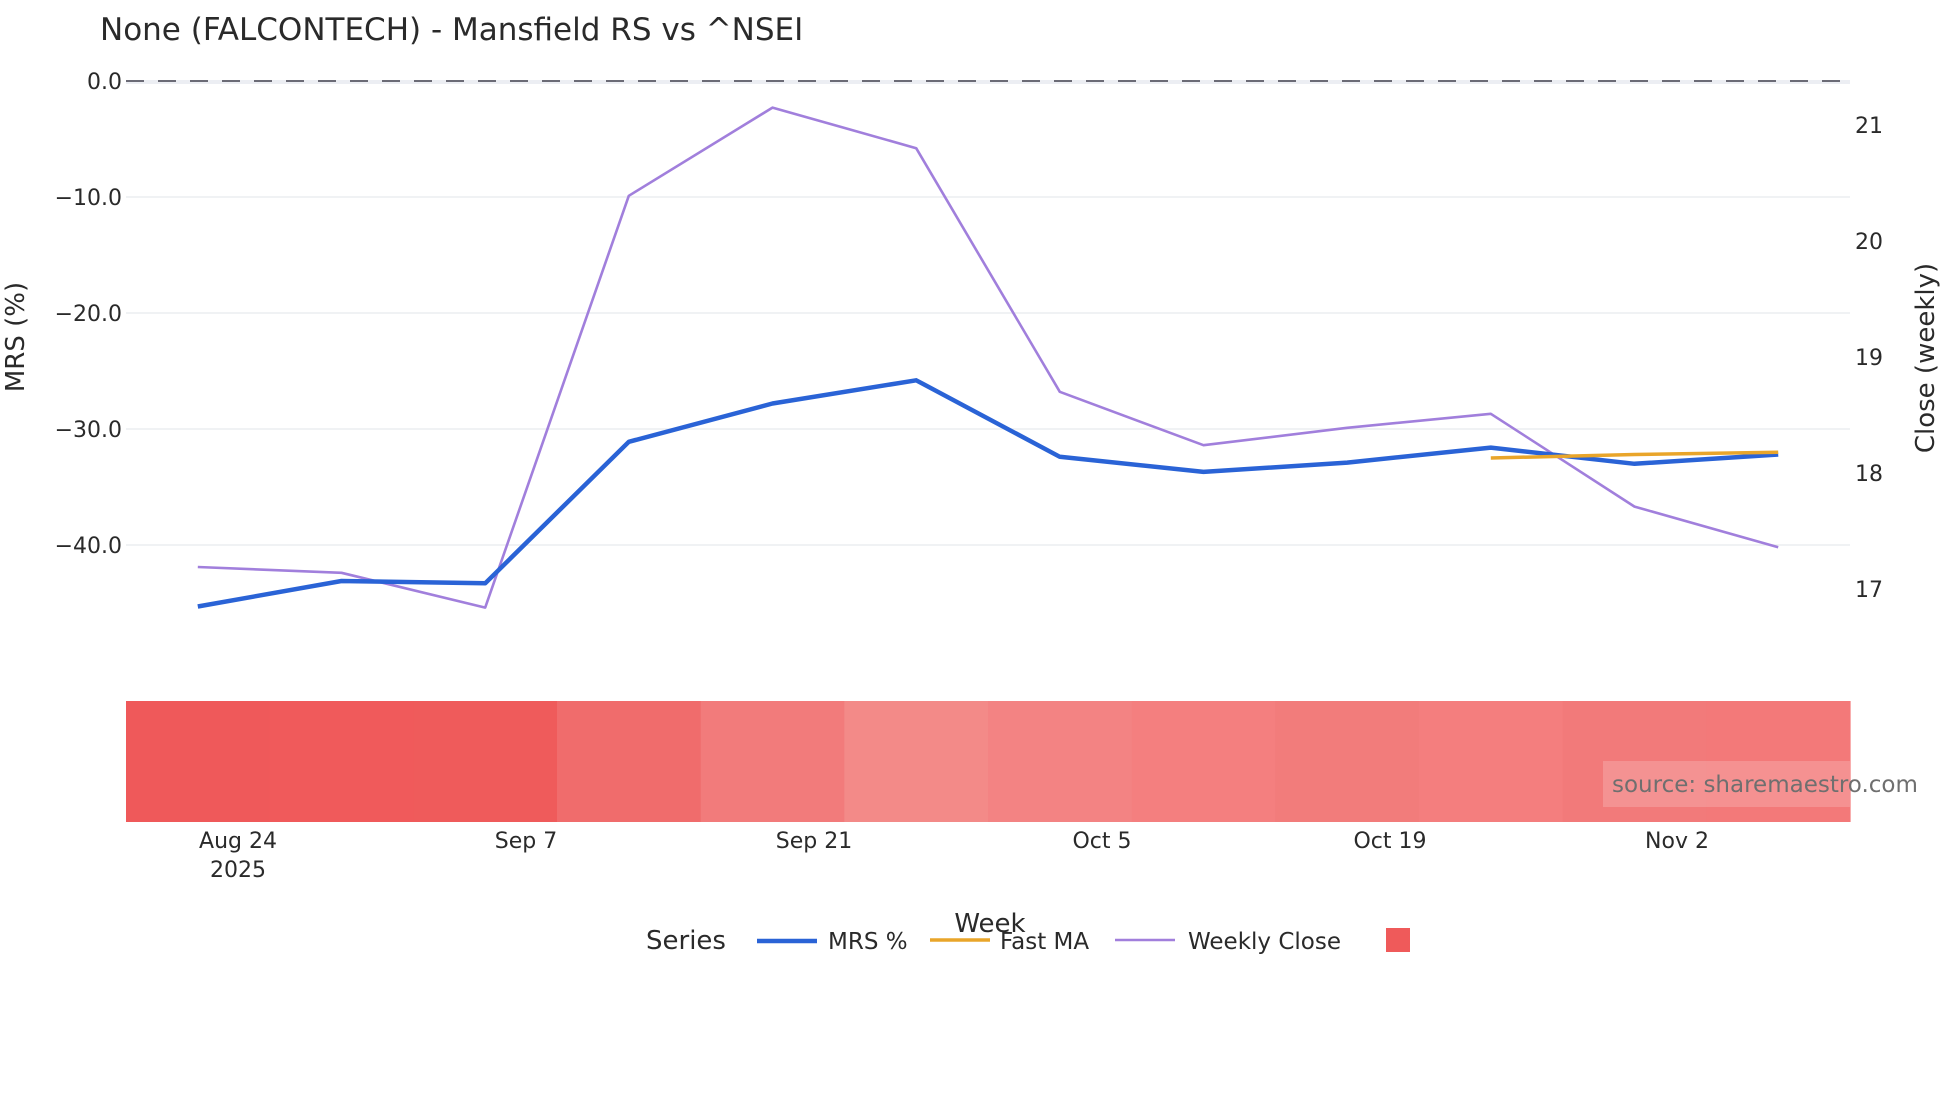  Describe the element at coordinates (814, 841) in the screenshot. I see `x-tick: Sep 21` at that location.